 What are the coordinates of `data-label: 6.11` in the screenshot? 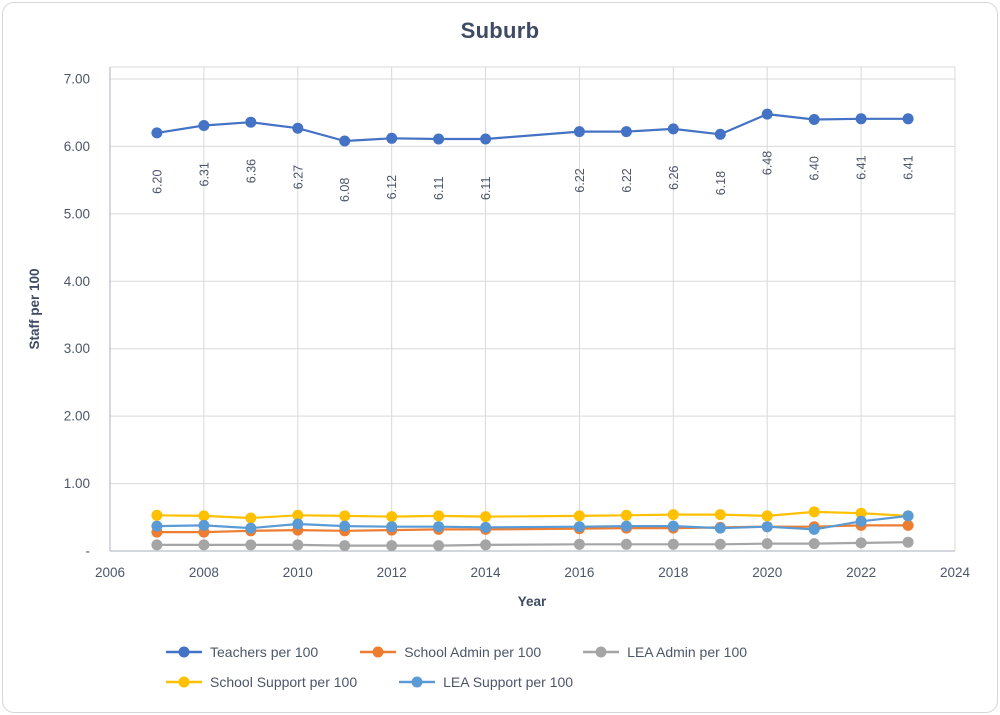 It's located at (486, 188).